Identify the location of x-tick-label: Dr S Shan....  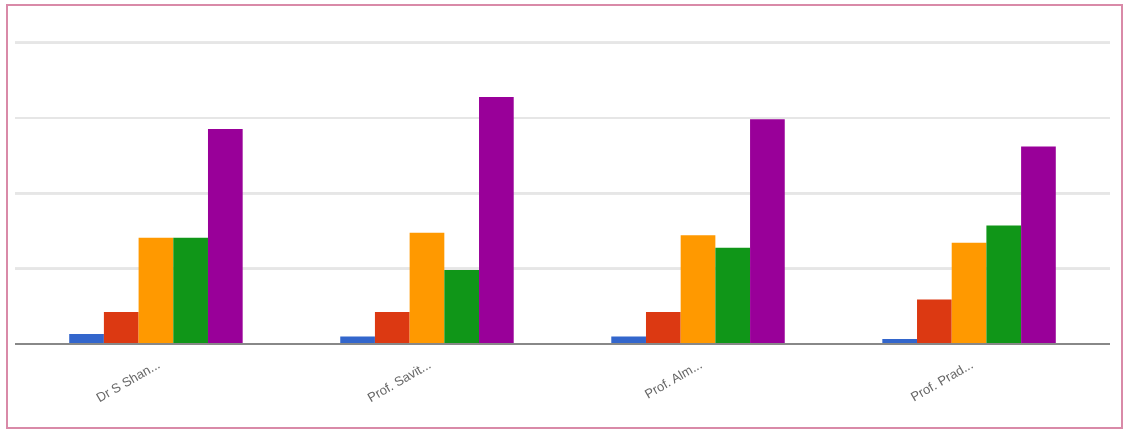
(128, 381).